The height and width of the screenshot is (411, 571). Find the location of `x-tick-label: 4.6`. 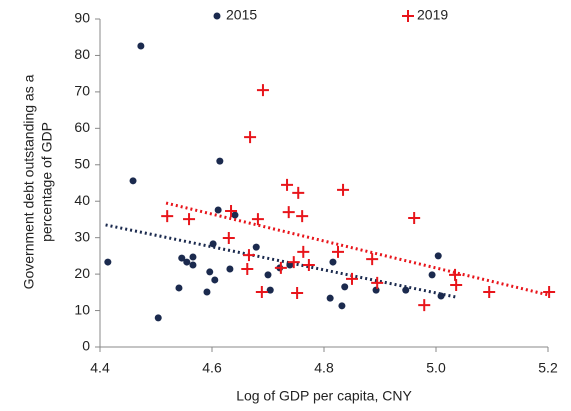

x-tick-label: 4.6 is located at coordinates (212, 368).